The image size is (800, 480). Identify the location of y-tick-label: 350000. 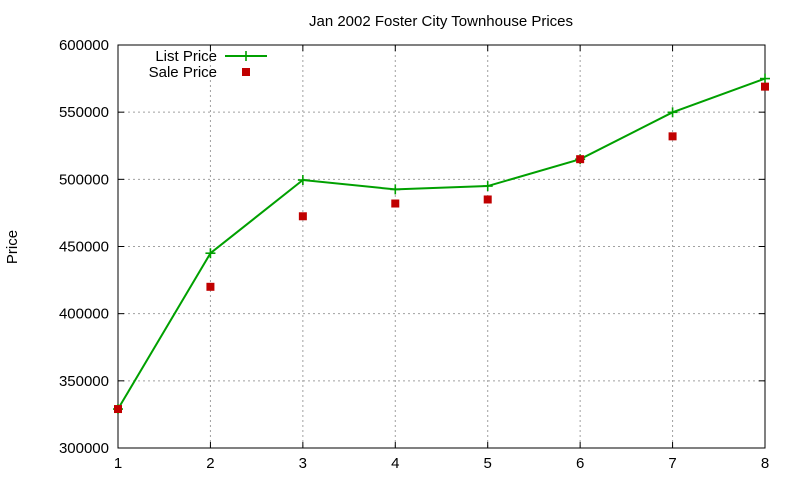
(84, 381).